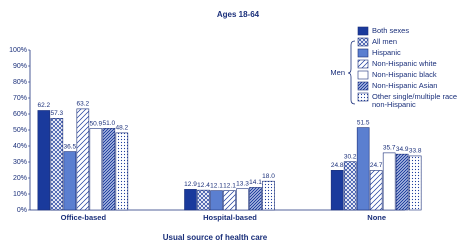 The image size is (468, 247). I want to click on value-label: 30.2, so click(350, 156).